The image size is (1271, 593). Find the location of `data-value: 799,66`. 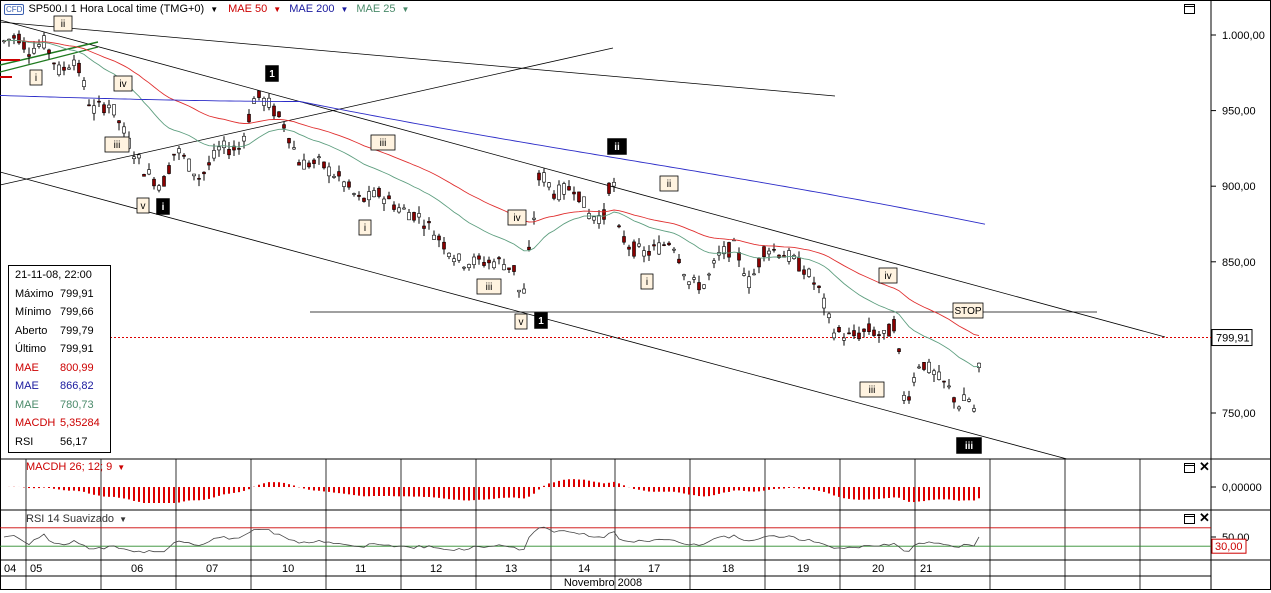

data-value: 799,66 is located at coordinates (77, 312).